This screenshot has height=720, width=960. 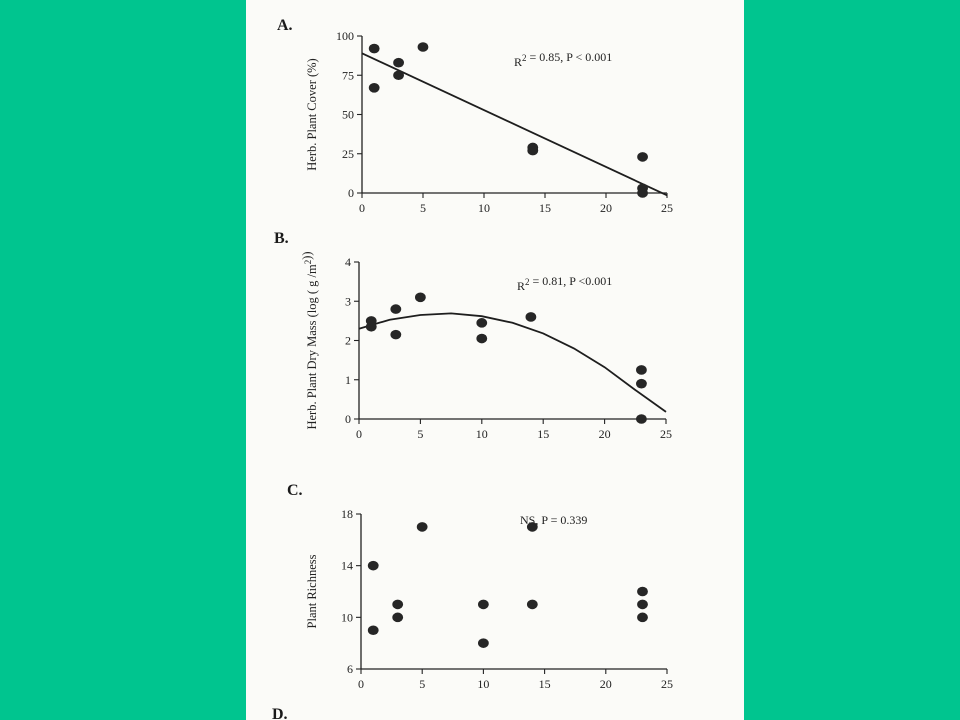 What do you see at coordinates (348, 301) in the screenshot?
I see `y-tick-label: 3` at bounding box center [348, 301].